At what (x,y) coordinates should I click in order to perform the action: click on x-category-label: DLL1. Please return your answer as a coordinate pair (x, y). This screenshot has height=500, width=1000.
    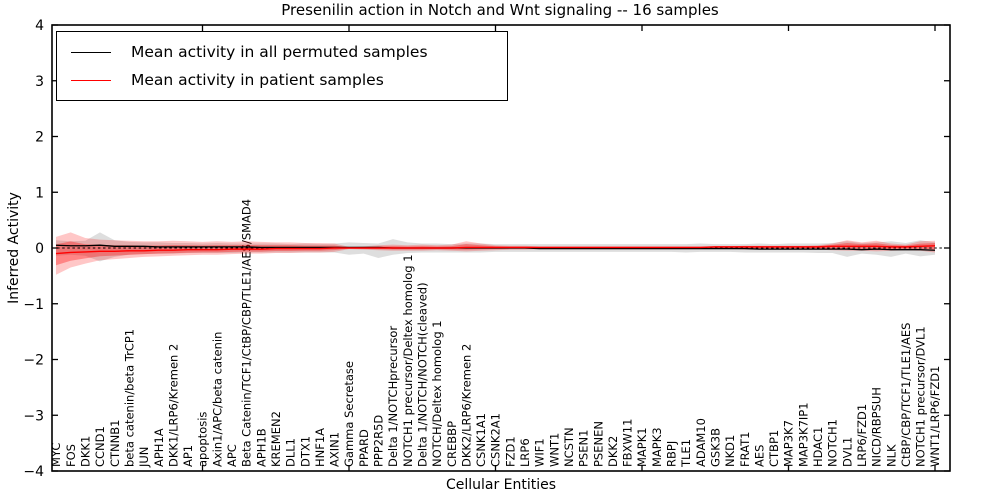
    Looking at the image, I should click on (291, 452).